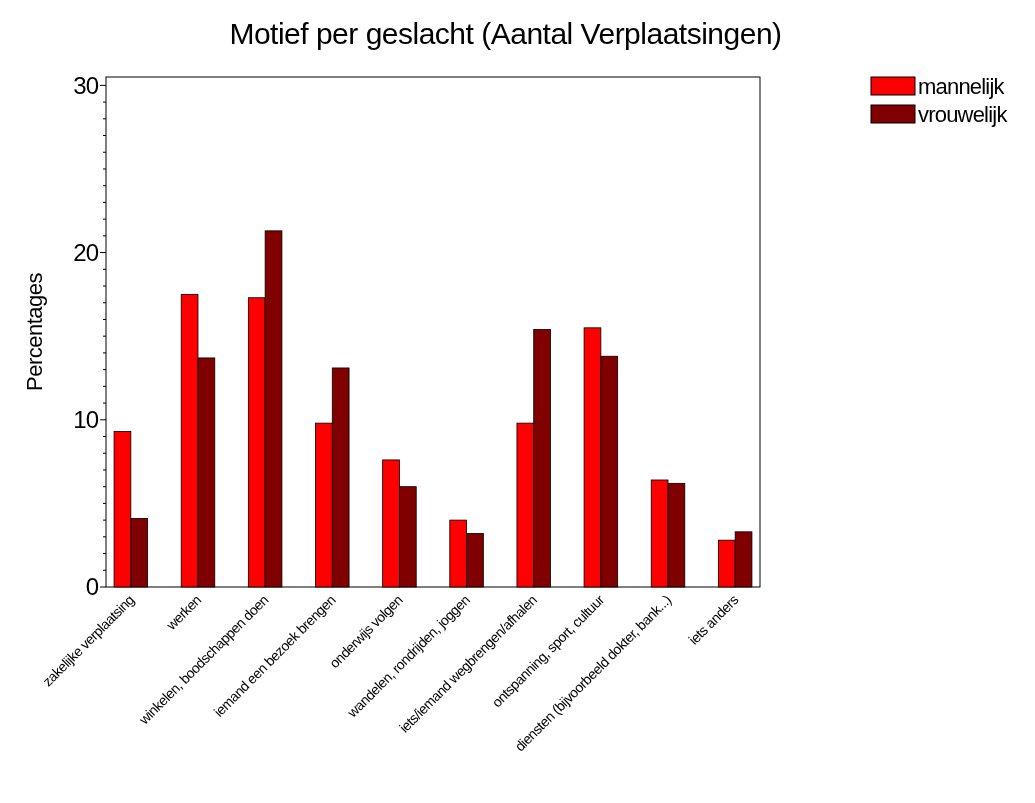  What do you see at coordinates (962, 86) in the screenshot?
I see `legend-label: mannelijk` at bounding box center [962, 86].